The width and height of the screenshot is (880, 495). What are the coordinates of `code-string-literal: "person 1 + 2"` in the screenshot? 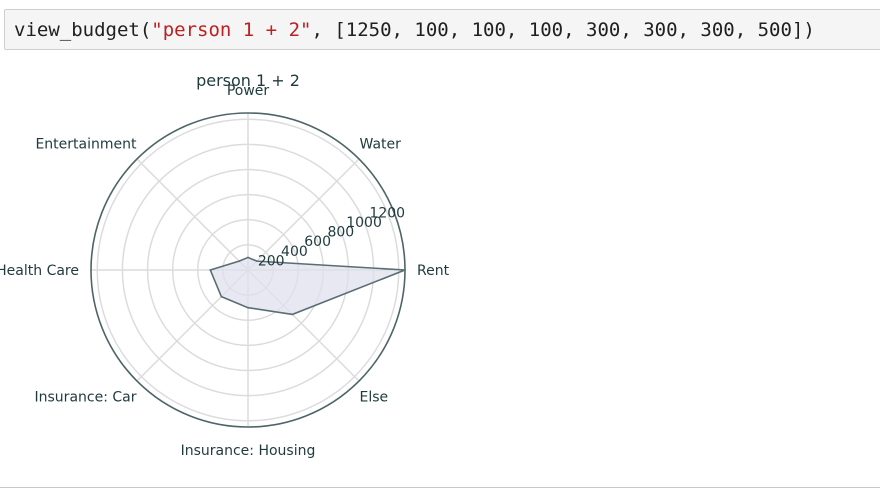 It's located at (231, 30).